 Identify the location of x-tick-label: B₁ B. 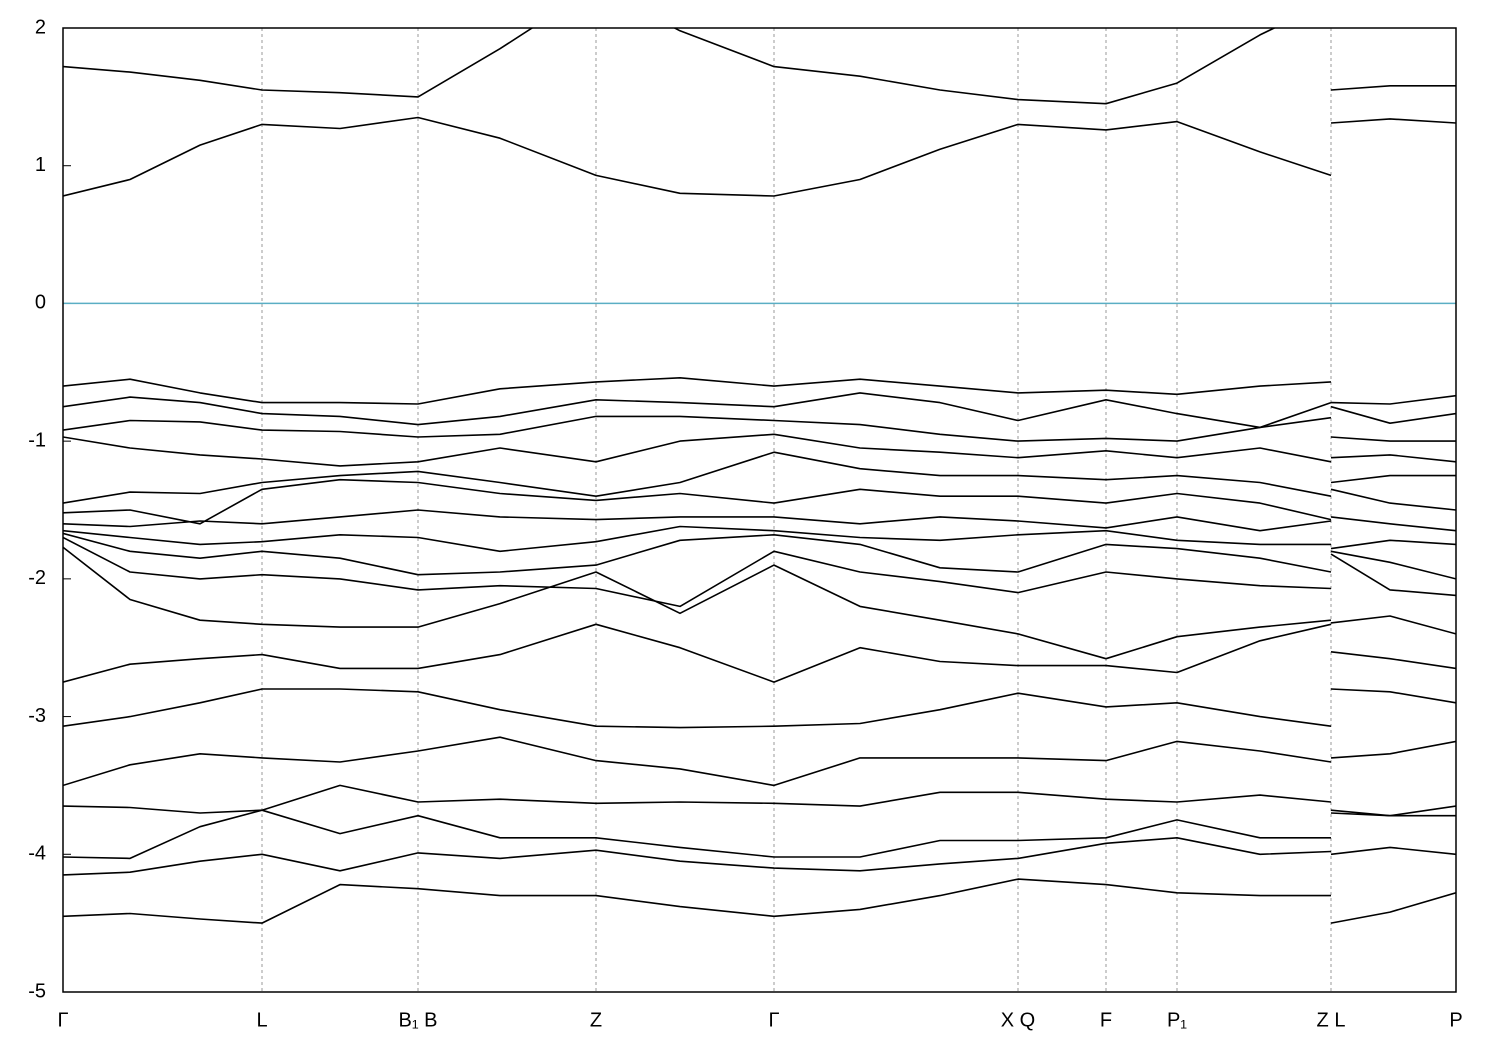
(418, 1020).